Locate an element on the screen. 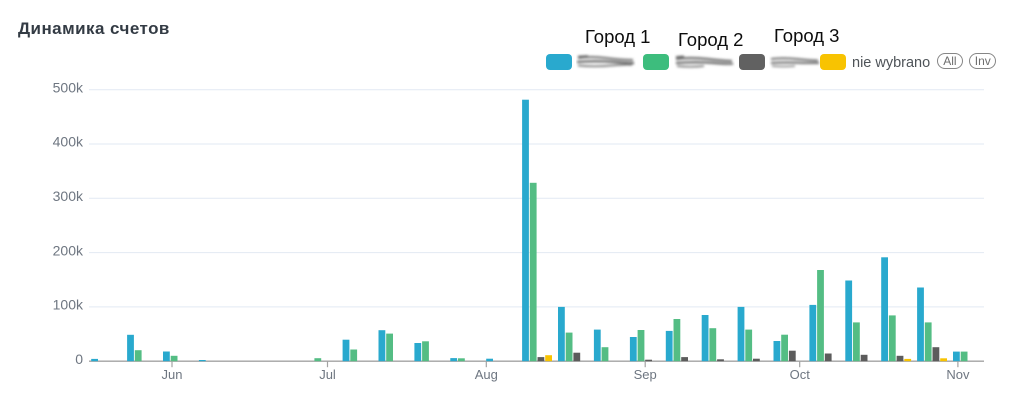 The image size is (1024, 409). svg-text: Sep is located at coordinates (645, 374).